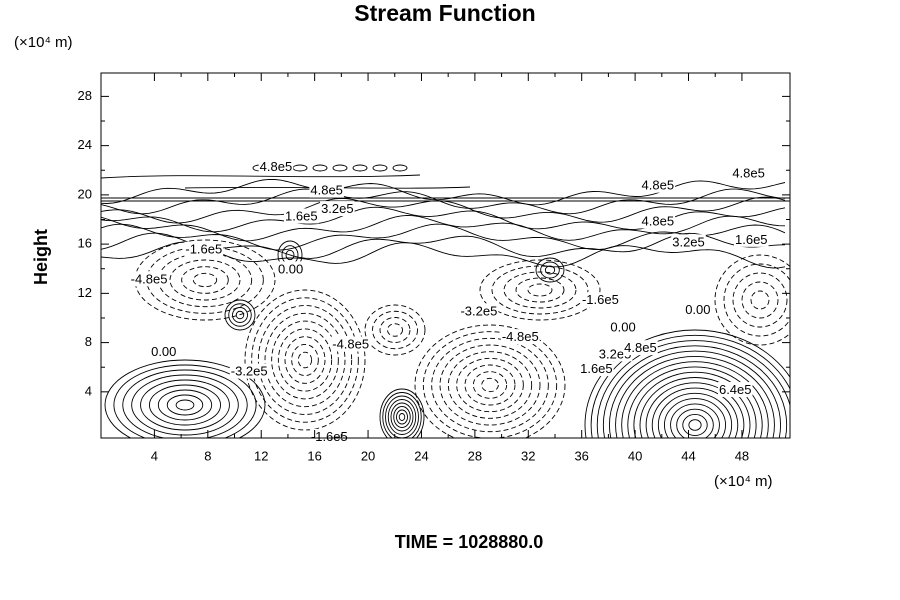  Describe the element at coordinates (581, 455) in the screenshot. I see `x-tick-label: 36` at that location.